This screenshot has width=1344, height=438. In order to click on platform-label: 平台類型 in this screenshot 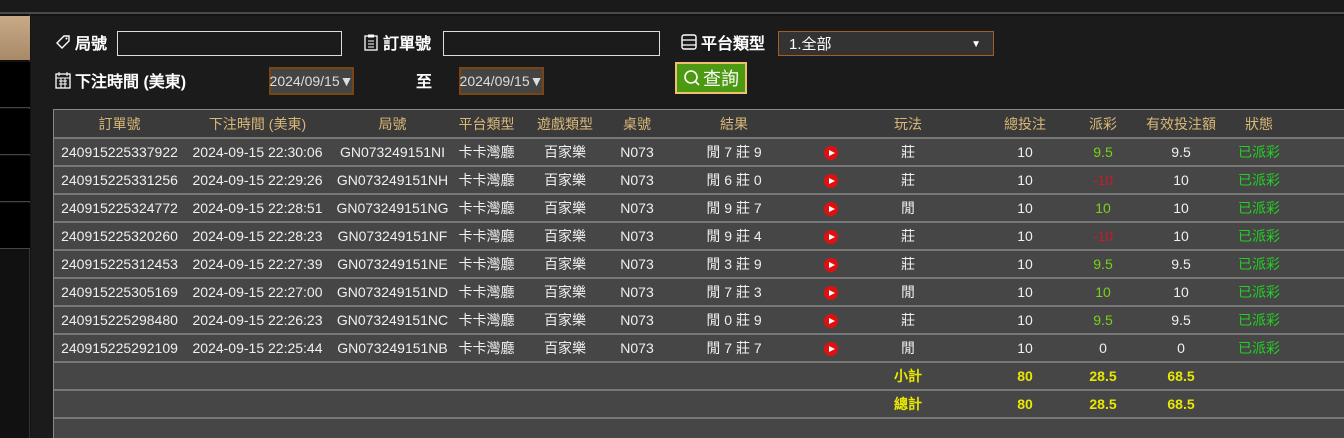, I will do `click(722, 42)`.